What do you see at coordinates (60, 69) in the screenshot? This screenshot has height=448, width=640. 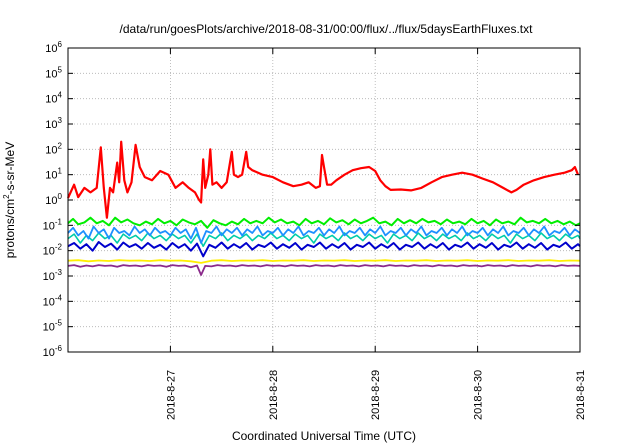 I see `y-tick-exponent: 5` at bounding box center [60, 69].